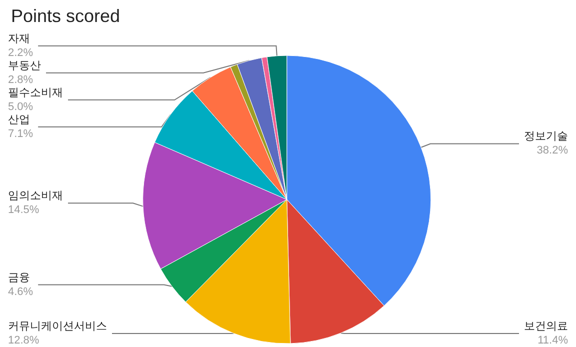 This screenshot has height=347, width=576. I want to click on slice-label: 부동산, so click(24, 66).